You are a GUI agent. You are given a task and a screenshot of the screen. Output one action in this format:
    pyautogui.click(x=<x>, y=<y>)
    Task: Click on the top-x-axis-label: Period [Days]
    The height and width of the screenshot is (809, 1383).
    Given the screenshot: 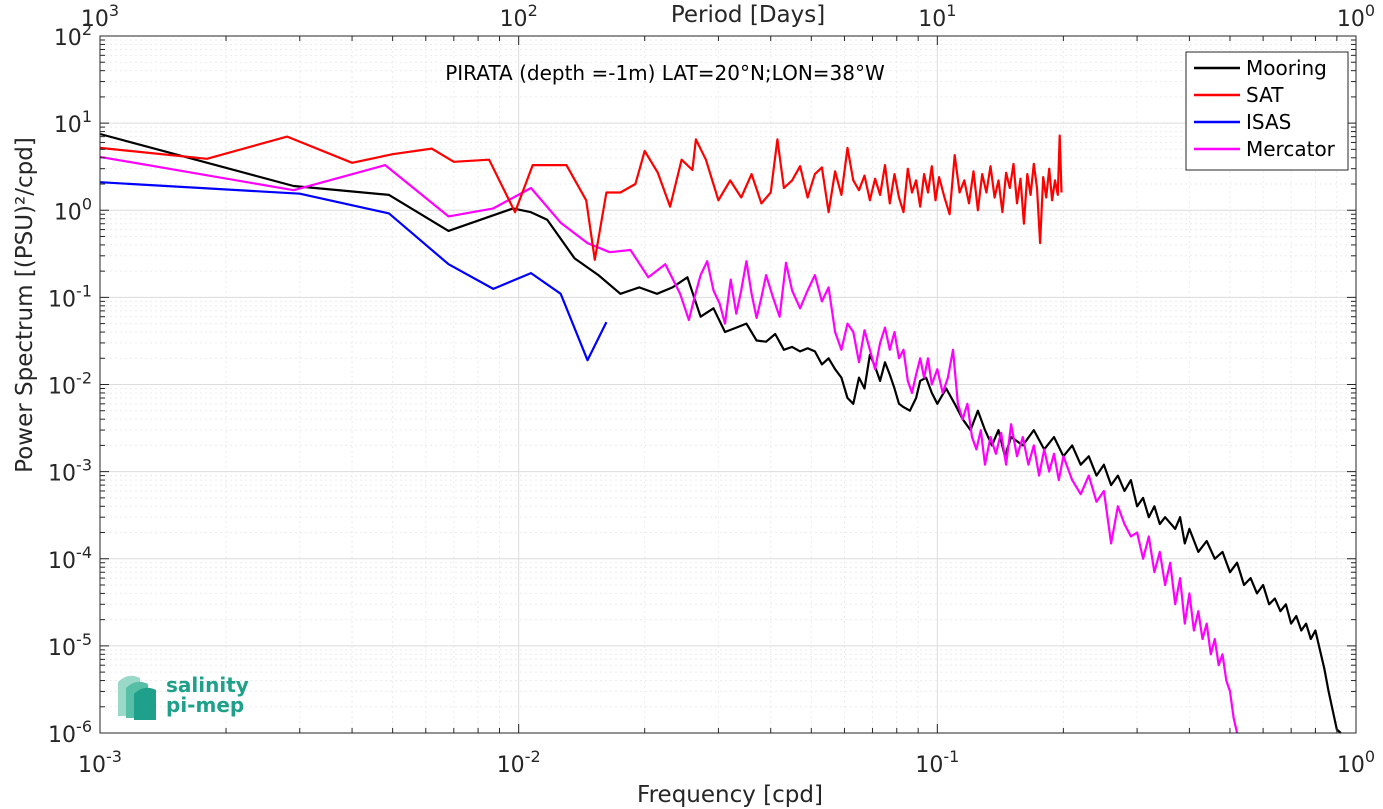 What is the action you would take?
    pyautogui.click(x=748, y=15)
    